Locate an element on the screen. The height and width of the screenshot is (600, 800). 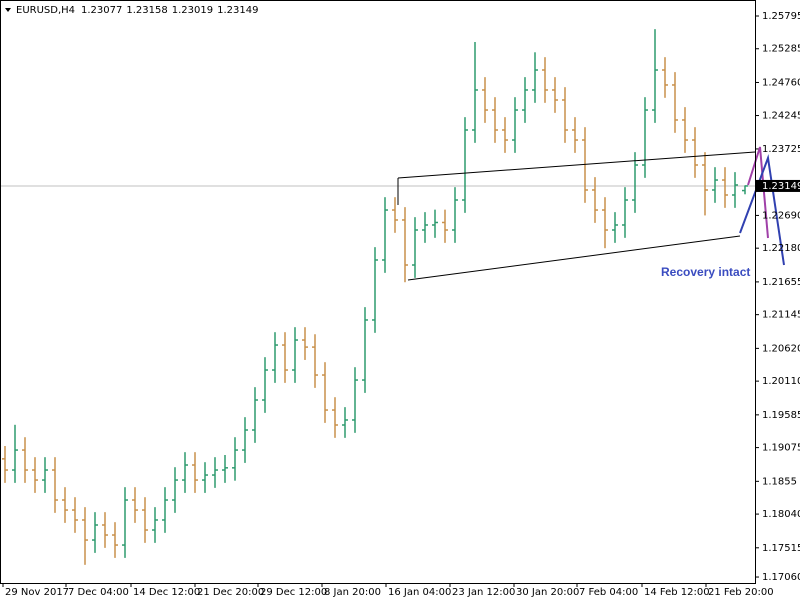
menu-icon is located at coordinates (8, 10).